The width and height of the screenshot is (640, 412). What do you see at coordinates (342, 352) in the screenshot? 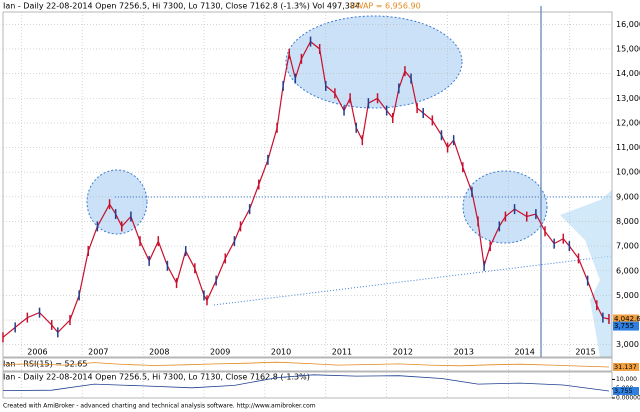
I see `x-tick-label: 2011` at bounding box center [342, 352].